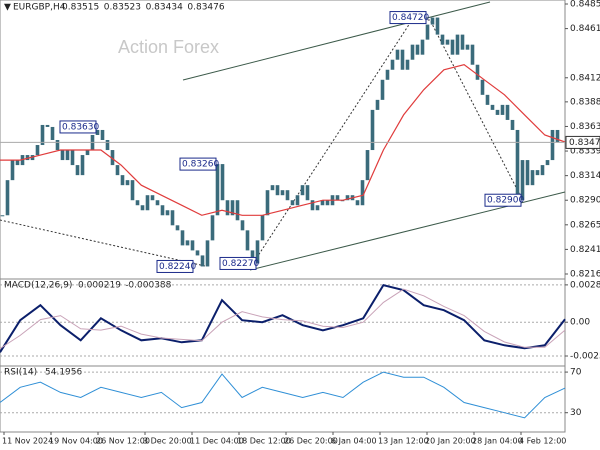  What do you see at coordinates (148, 286) in the screenshot?
I see `header-value: -0.000388` at bounding box center [148, 286].